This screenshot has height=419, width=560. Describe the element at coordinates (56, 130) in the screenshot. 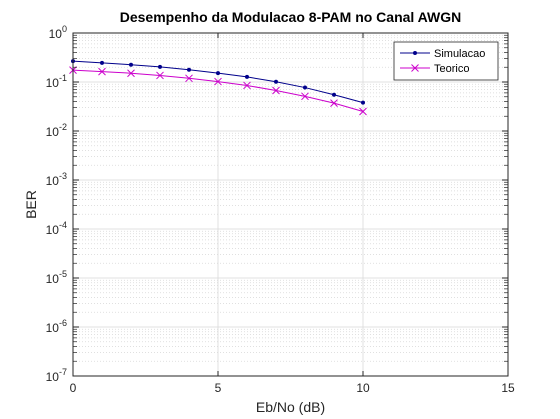

I see `y-tick-label: 10⁻²` at that location.